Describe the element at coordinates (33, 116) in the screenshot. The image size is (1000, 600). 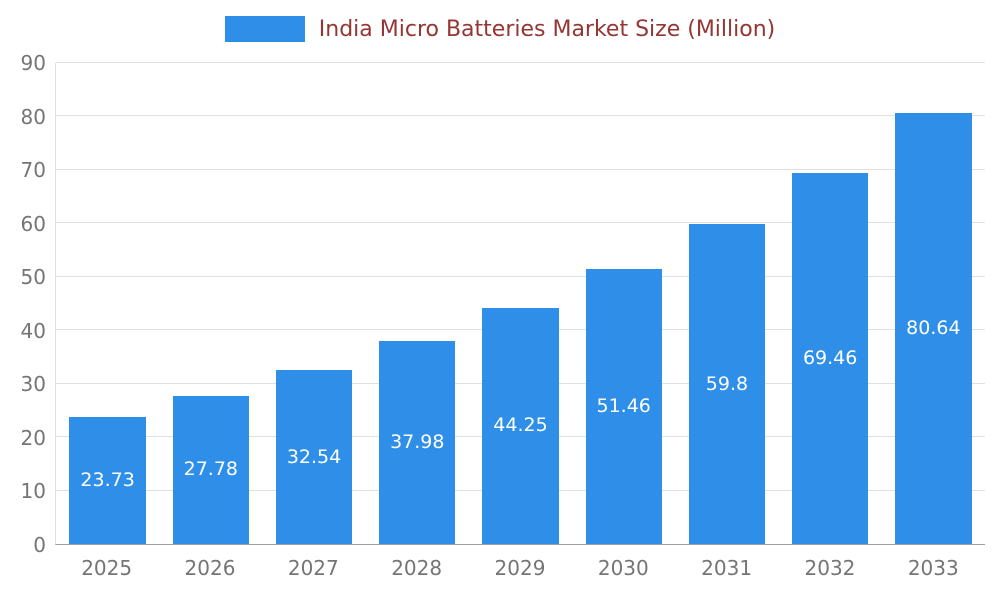
I see `y-tick-label: 80` at that location.